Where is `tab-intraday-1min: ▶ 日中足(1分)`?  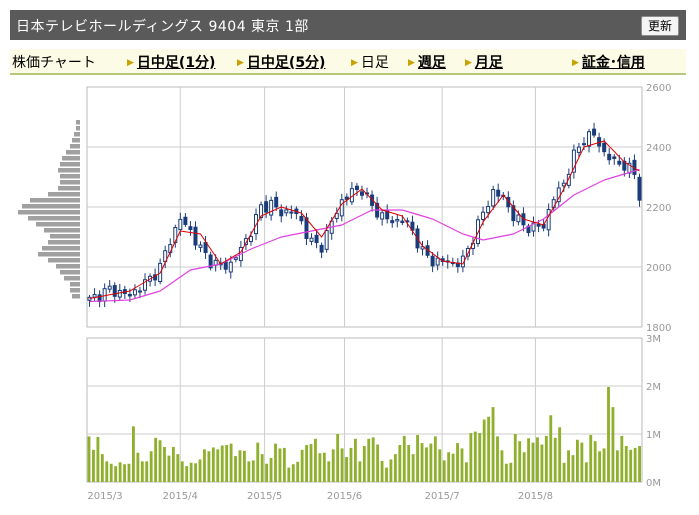
tab-intraday-1min: ▶ 日中足(1分) is located at coordinates (171, 62).